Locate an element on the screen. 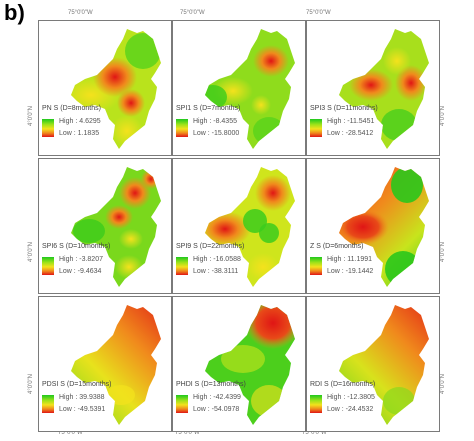  top-axis-label-2: 75°0'0"W is located at coordinates (192, 13).